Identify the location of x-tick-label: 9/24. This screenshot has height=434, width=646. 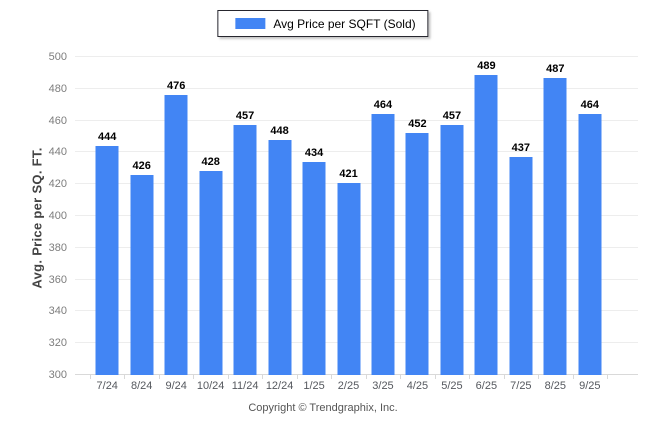
(176, 386).